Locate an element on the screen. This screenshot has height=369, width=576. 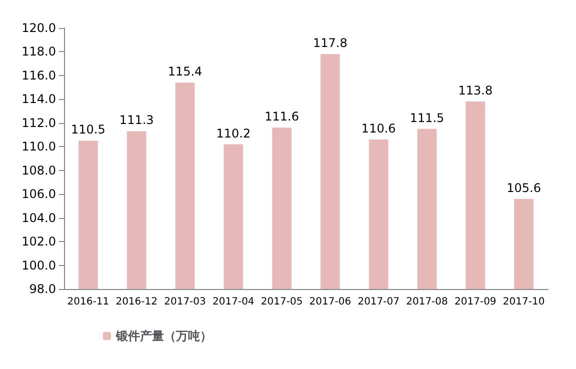
x-tick-label: 2017-09 is located at coordinates (475, 302).